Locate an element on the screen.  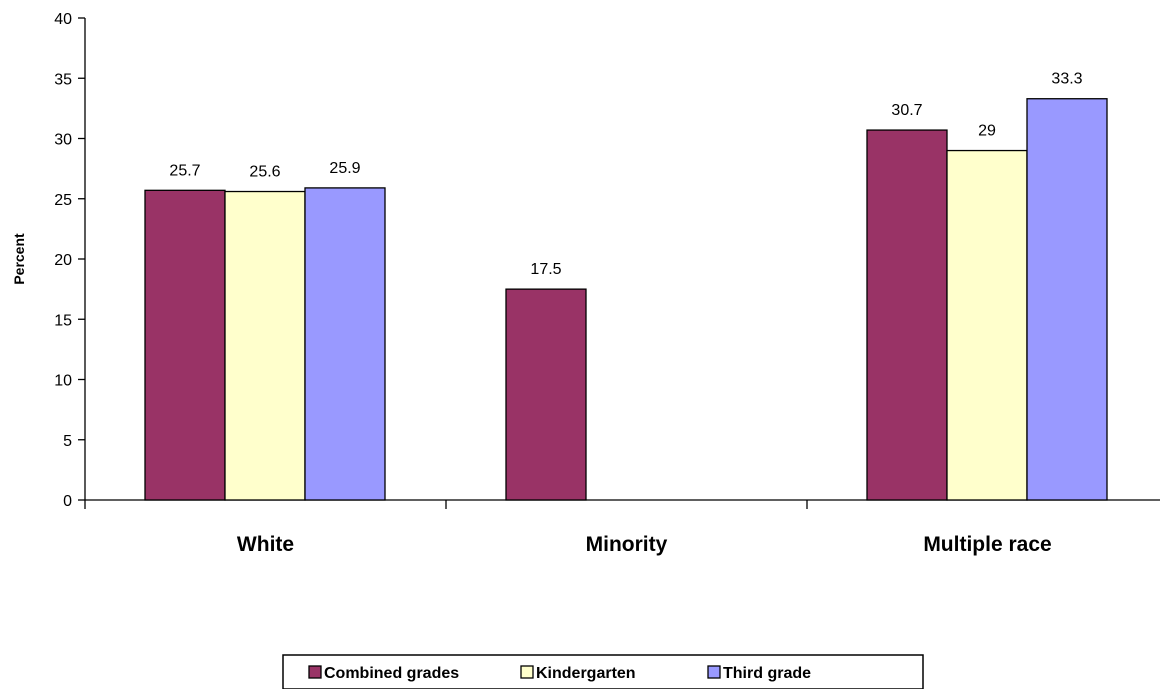
data-label: 29 is located at coordinates (987, 131).